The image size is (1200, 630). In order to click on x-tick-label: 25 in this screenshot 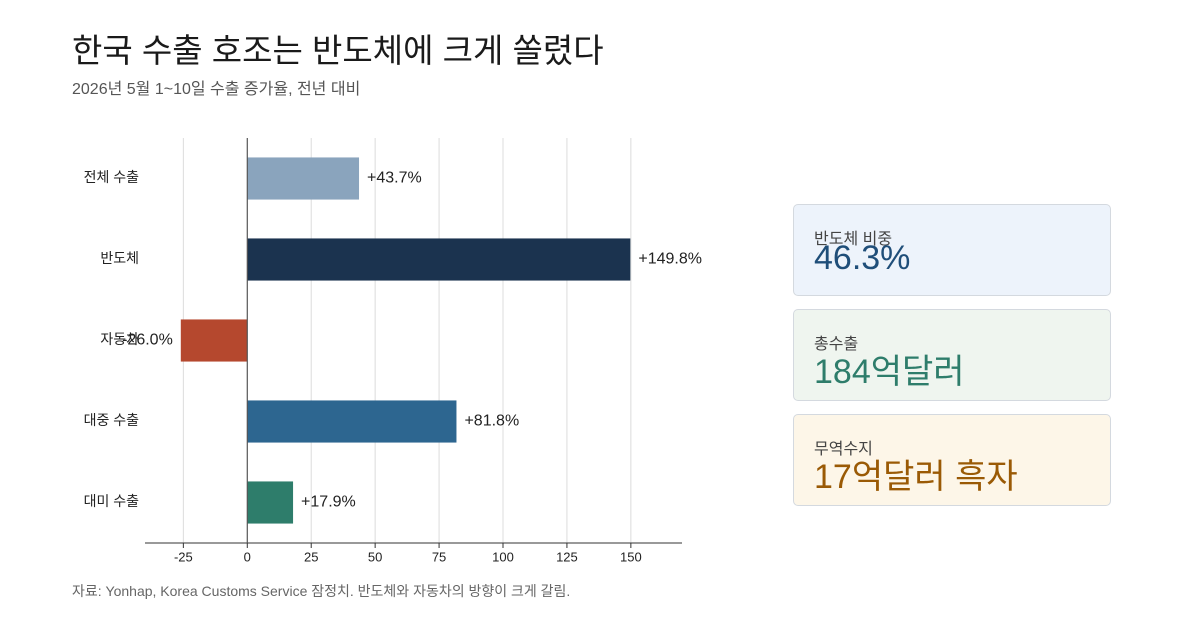, I will do `click(311, 556)`.